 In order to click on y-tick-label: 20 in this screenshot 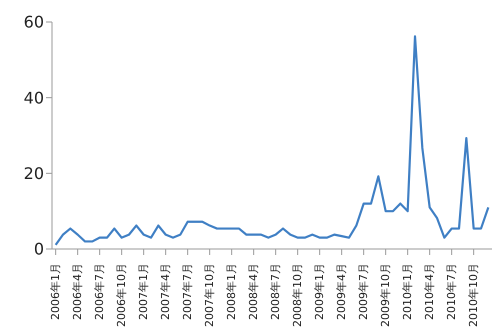, I will do `click(34, 174)`.